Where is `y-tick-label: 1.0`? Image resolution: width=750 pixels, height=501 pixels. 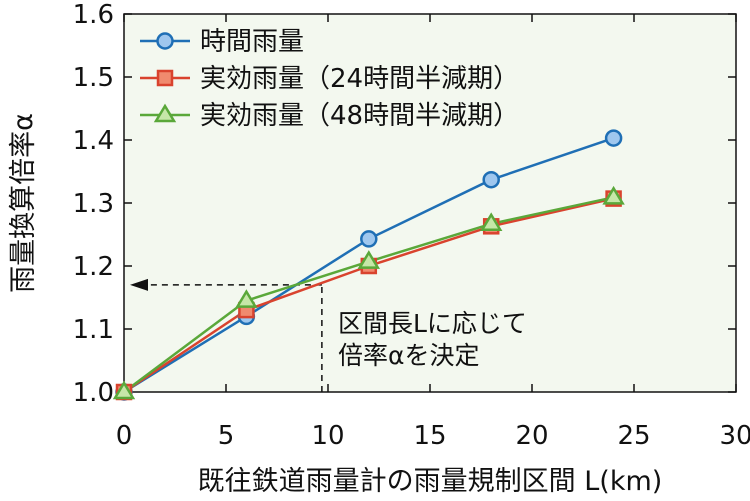
y-tick-label: 1.0 is located at coordinates (93, 393).